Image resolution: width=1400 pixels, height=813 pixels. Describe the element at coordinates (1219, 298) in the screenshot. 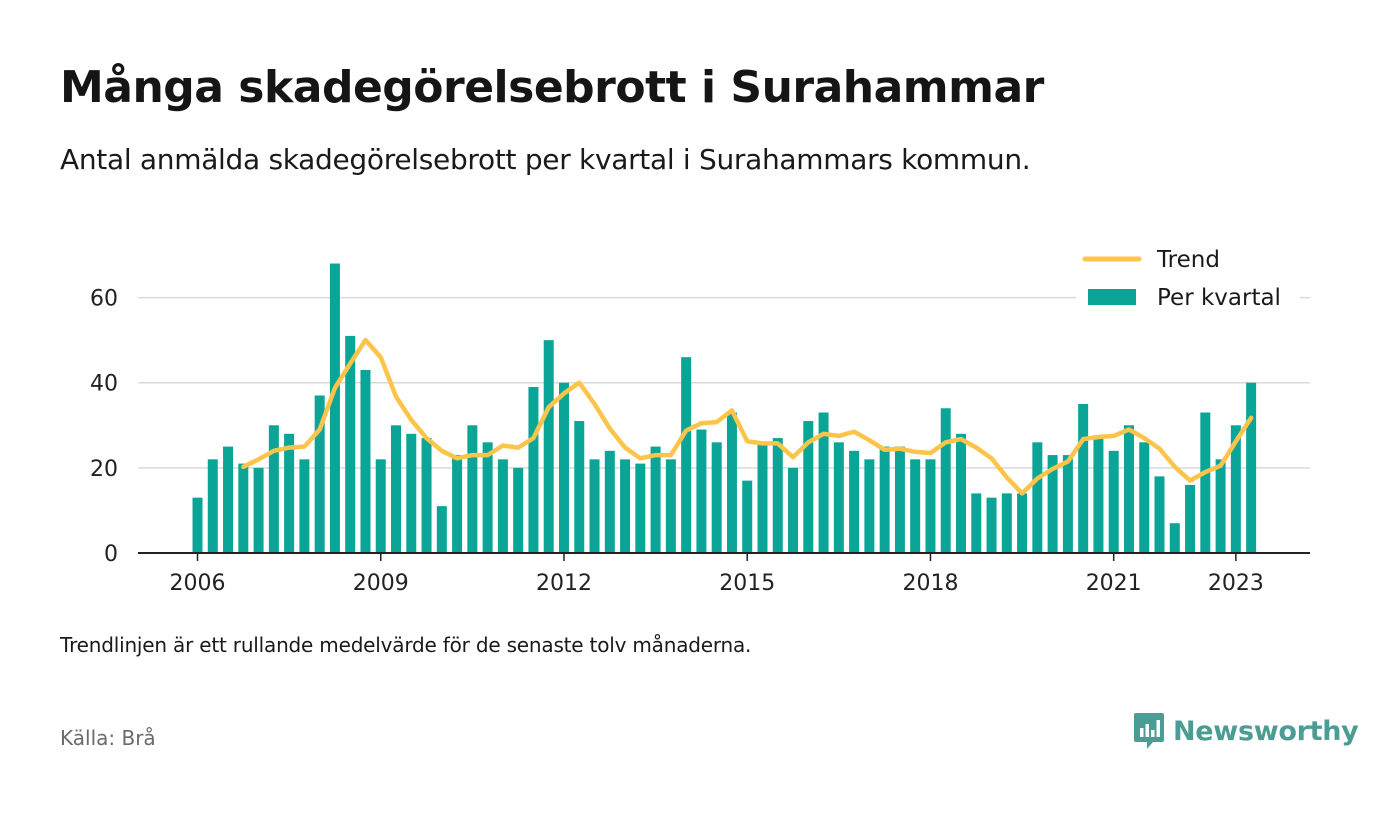

I see `legend-bar-label: Per kvartal` at that location.